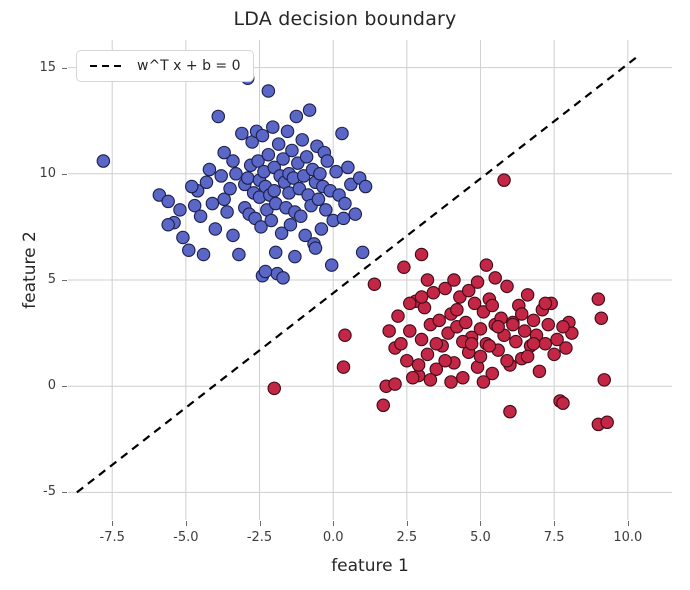 The width and height of the screenshot is (690, 590). I want to click on y-axis-label: feature 2, so click(30, 270).